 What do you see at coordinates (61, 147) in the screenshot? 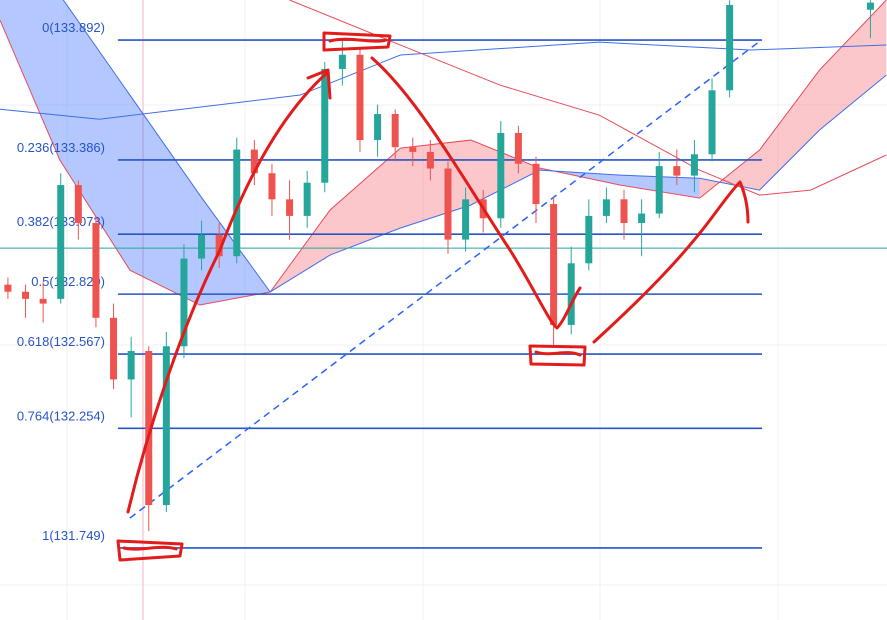
I see `fib-level-label: 0.236(133.386)` at bounding box center [61, 147].